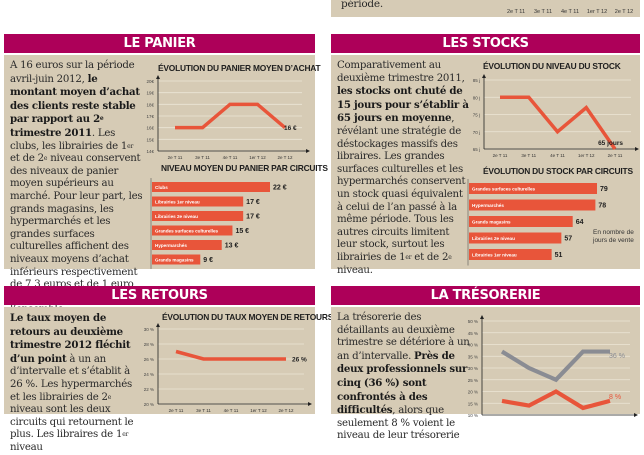 This screenshot has width=644, height=455. What do you see at coordinates (149, 389) in the screenshot?
I see `y-tick-label: 22 %` at bounding box center [149, 389].